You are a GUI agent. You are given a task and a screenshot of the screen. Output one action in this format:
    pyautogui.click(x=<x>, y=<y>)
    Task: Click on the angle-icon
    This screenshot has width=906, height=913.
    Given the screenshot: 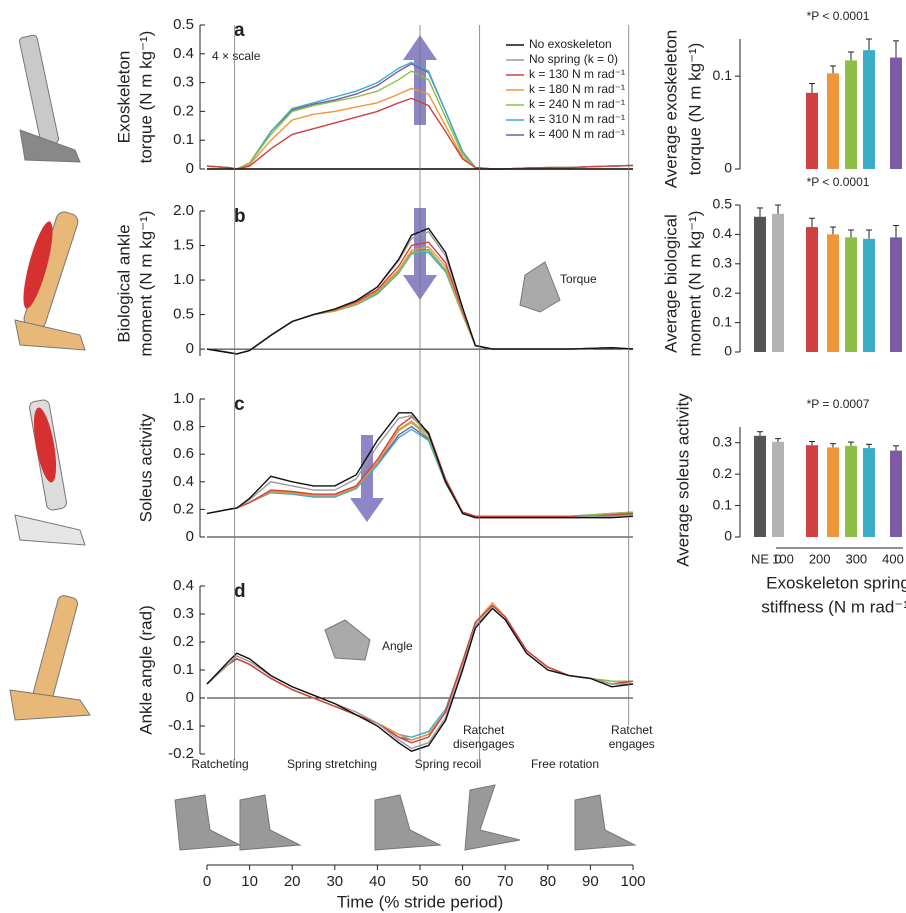 What is the action you would take?
    pyautogui.click(x=347, y=640)
    